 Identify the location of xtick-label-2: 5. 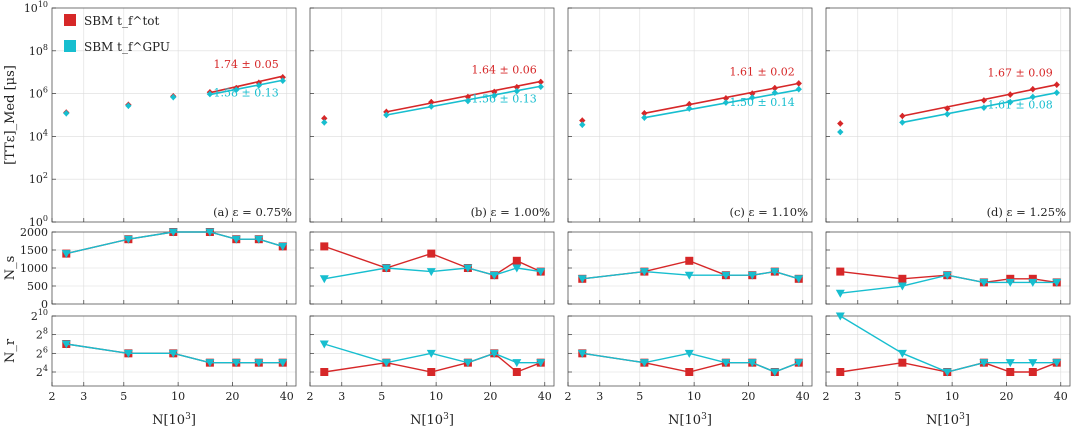
(897, 396).